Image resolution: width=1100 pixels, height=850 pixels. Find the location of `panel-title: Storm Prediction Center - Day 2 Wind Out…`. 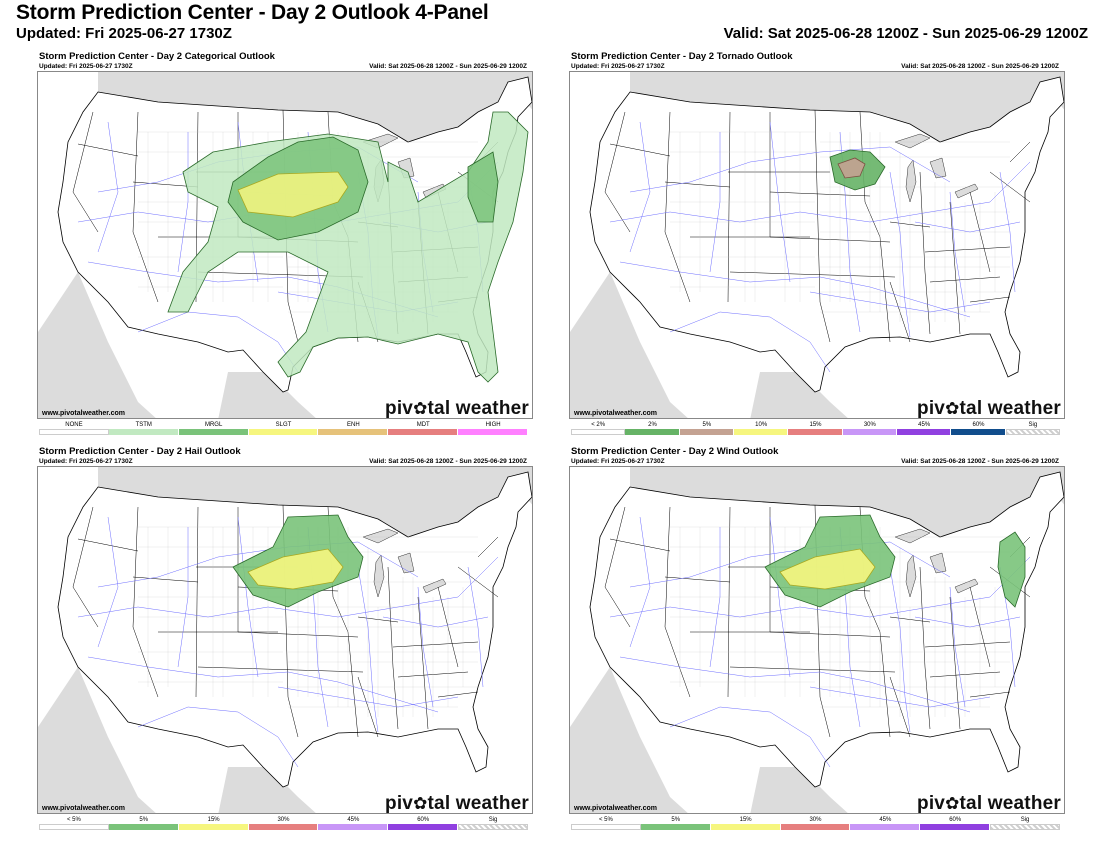

panel-title: Storm Prediction Center - Day 2 Wind Out… is located at coordinates (675, 451).